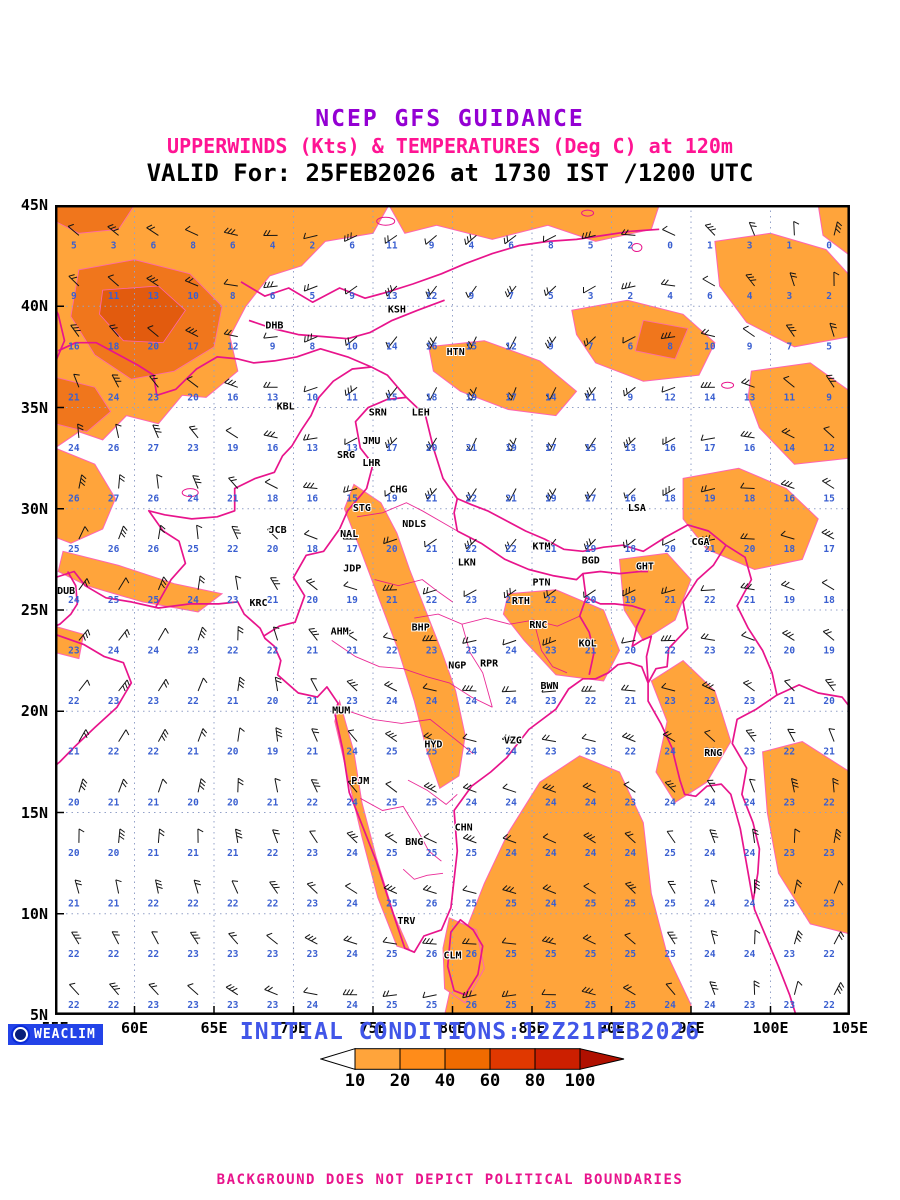 The height and width of the screenshot is (1200, 900). What do you see at coordinates (472, 347) in the screenshot?
I see `svg-text: 15` at bounding box center [472, 347].